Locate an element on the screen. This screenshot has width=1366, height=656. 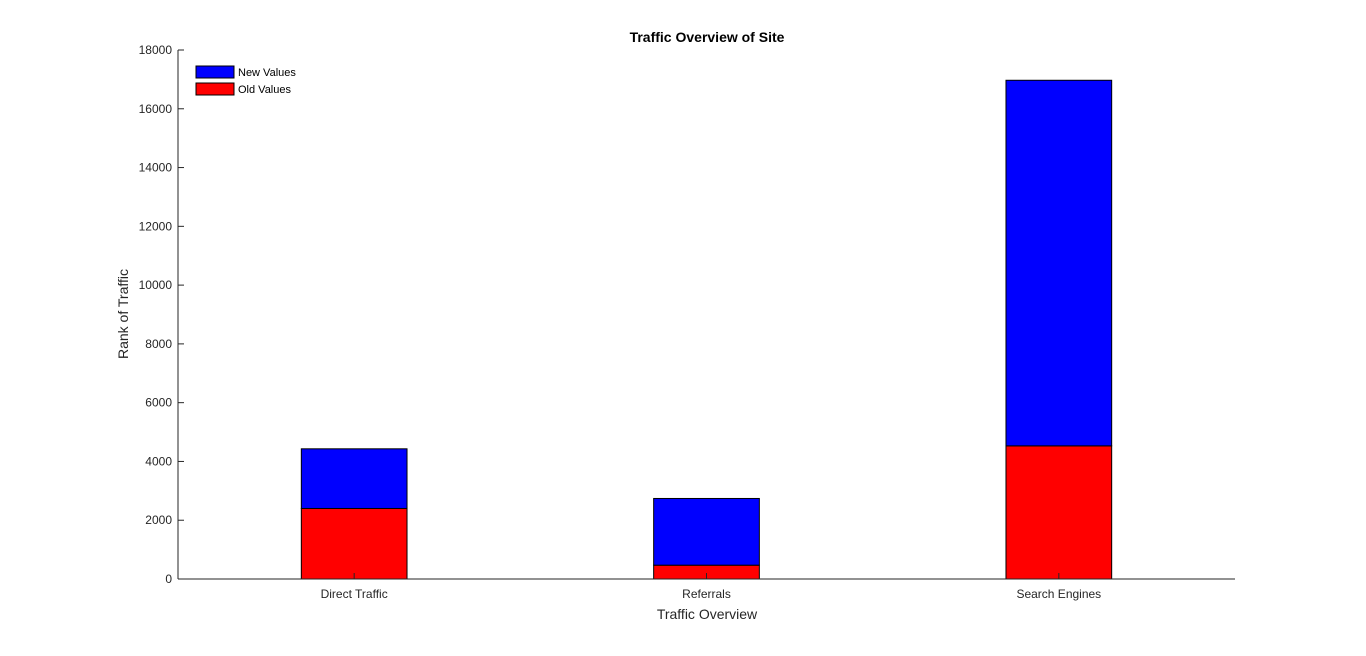
x-tick-label: Search Engines is located at coordinates (1058, 594).